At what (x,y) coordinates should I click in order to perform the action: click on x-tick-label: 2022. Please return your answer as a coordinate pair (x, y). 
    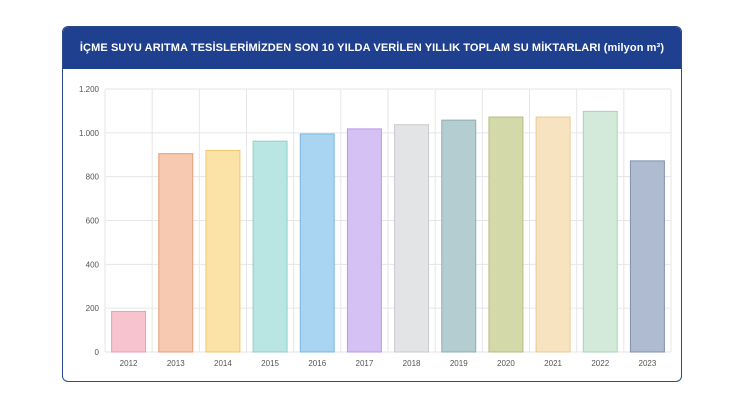
    Looking at the image, I should click on (600, 363).